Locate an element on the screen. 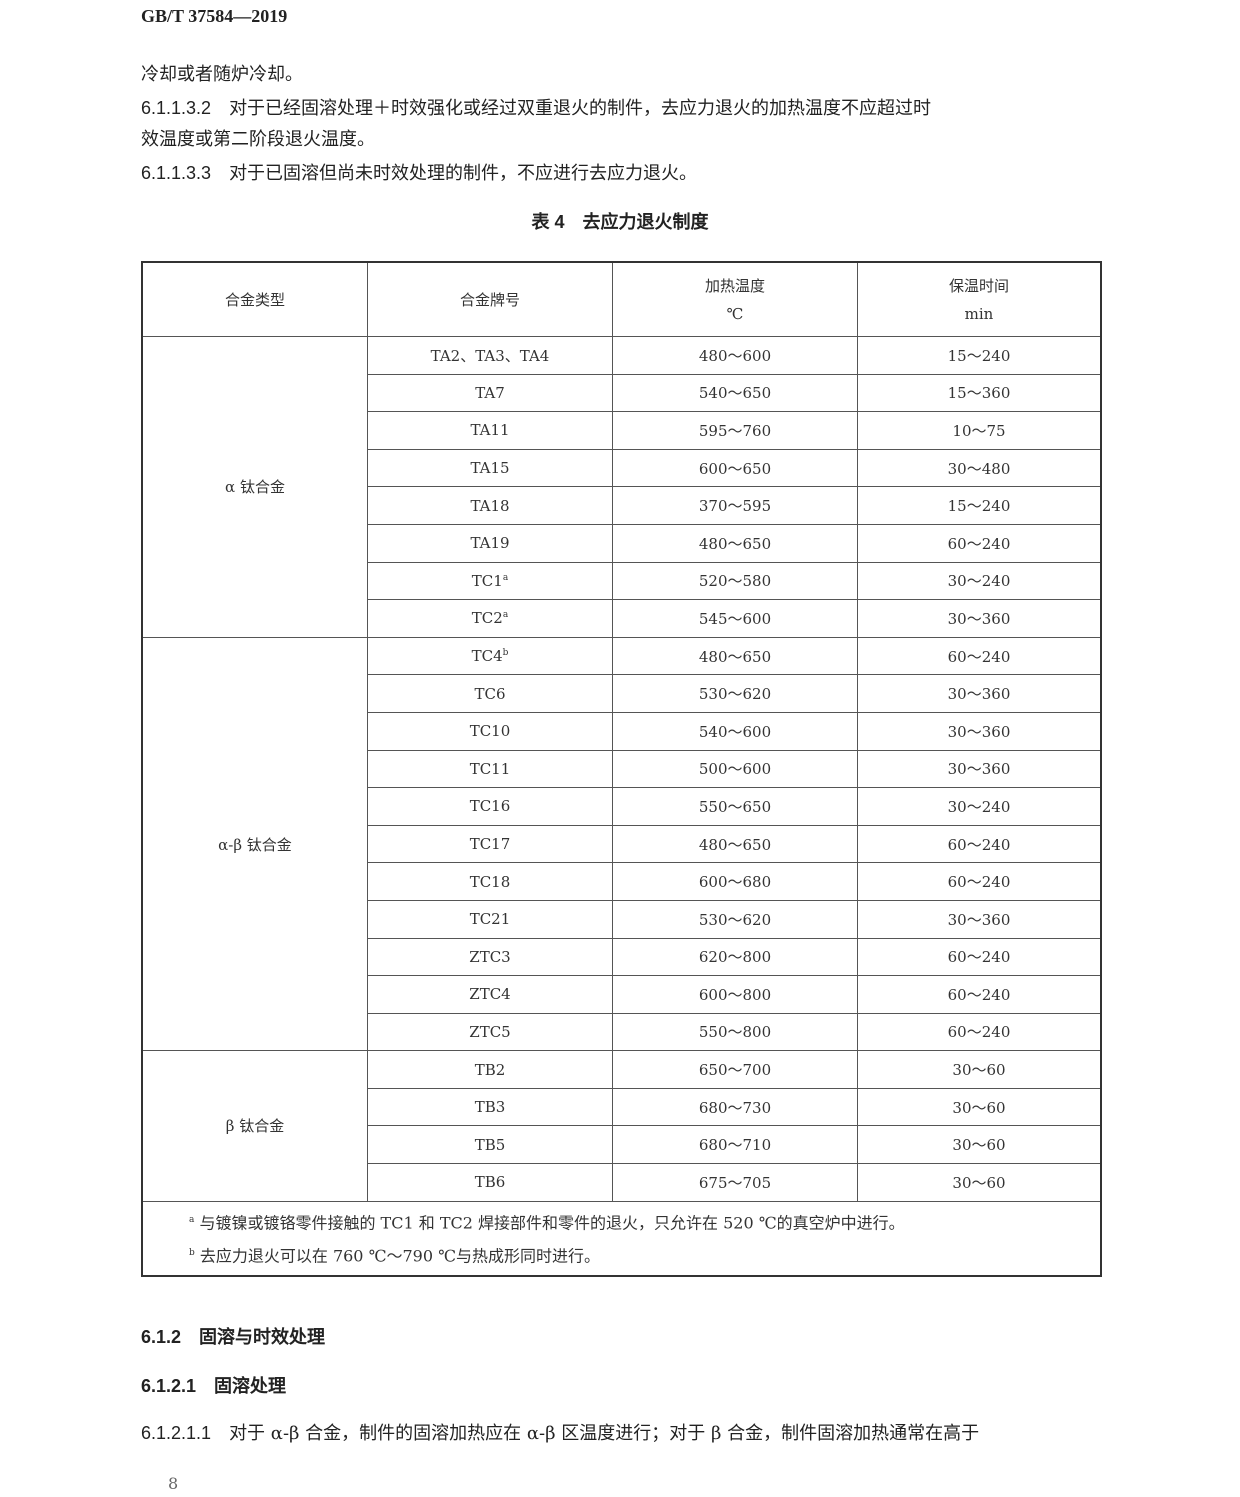  paragraph-text: 对于已固溶但尚未时效处理的制件，不应进行去应力退火。 is located at coordinates (463, 173).